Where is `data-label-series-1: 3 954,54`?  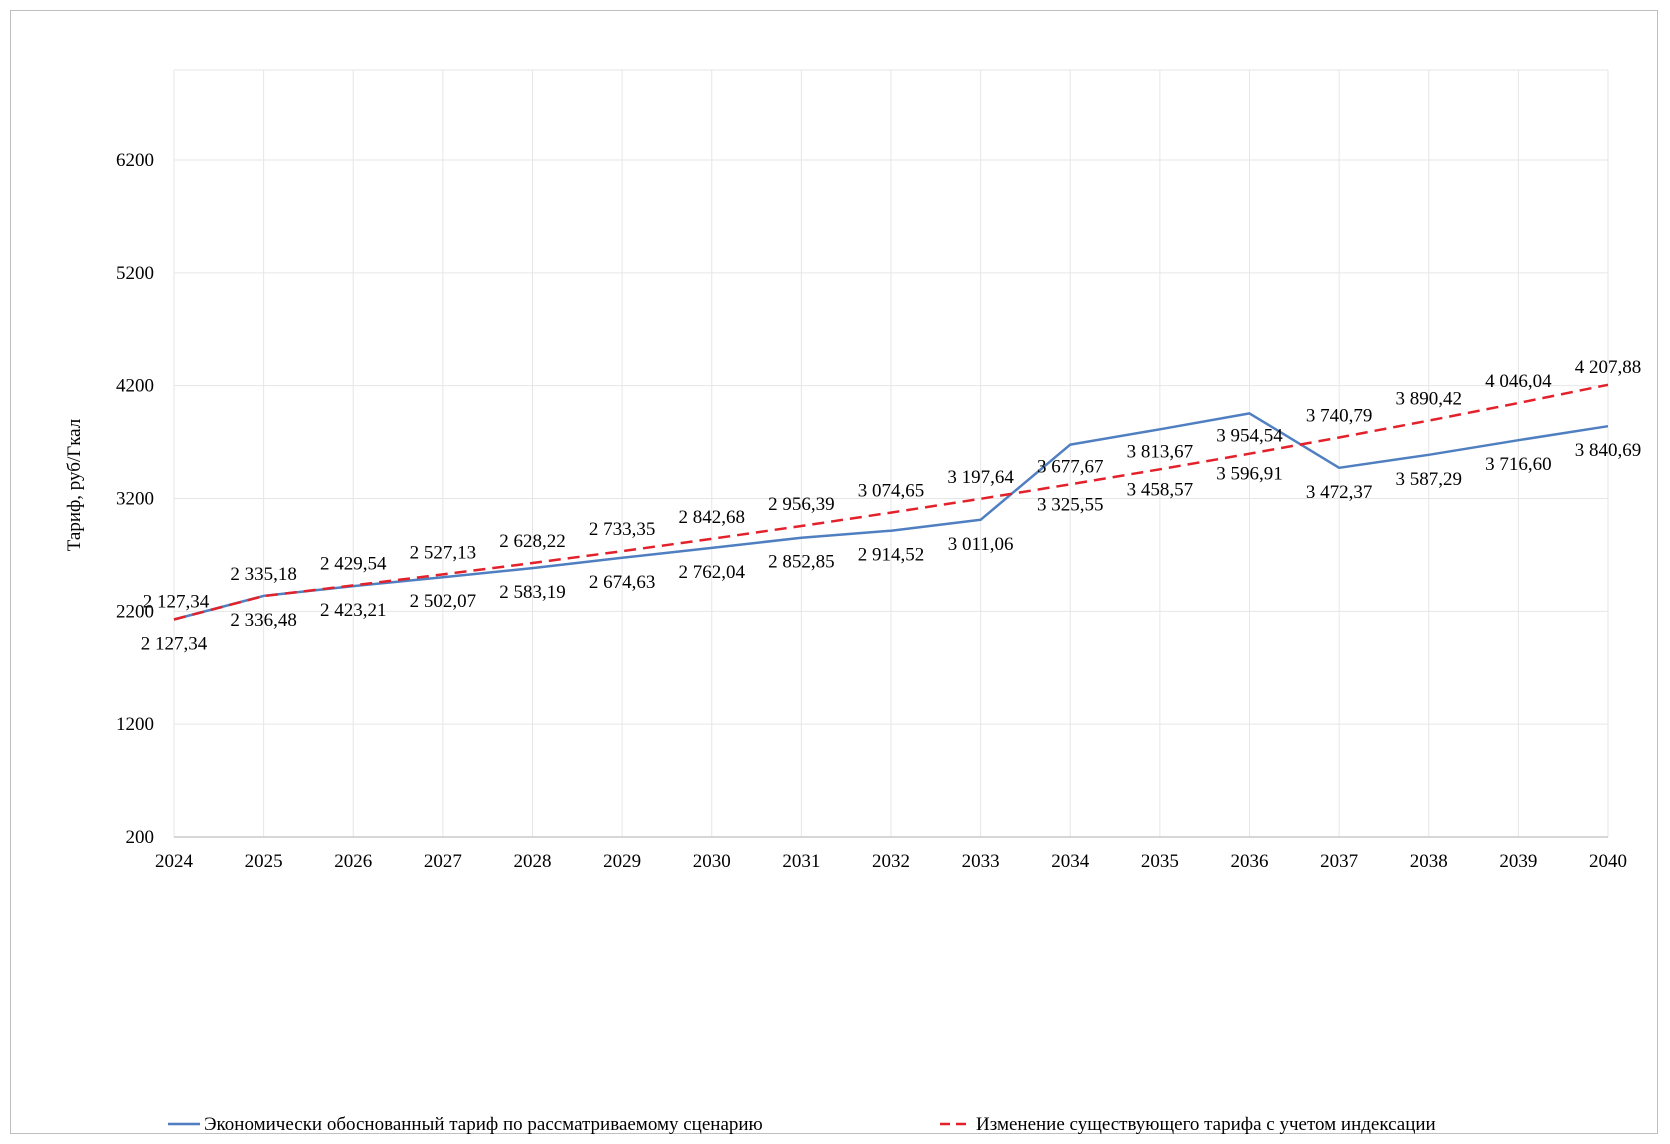
data-label-series-1: 3 954,54 is located at coordinates (1249, 435).